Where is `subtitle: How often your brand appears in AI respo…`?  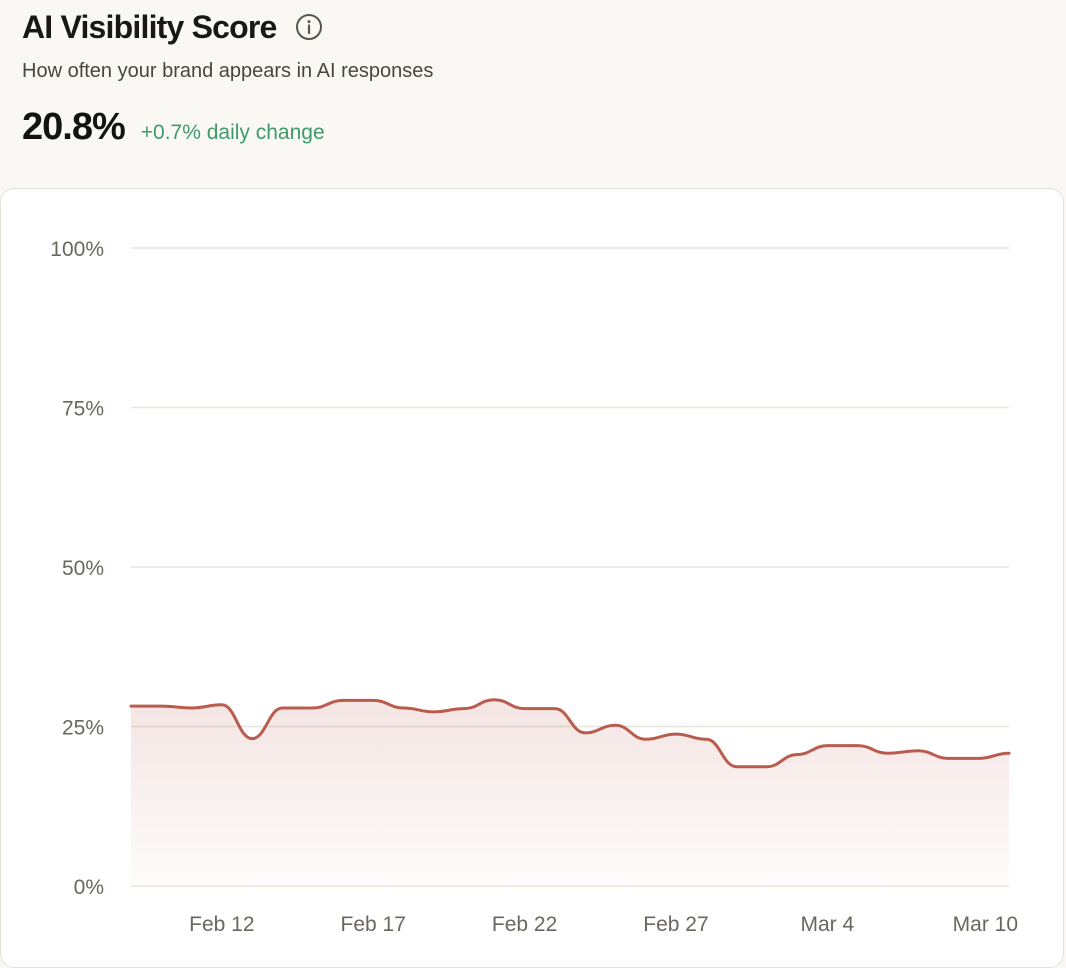 subtitle: How often your brand appears in AI respo… is located at coordinates (227, 71).